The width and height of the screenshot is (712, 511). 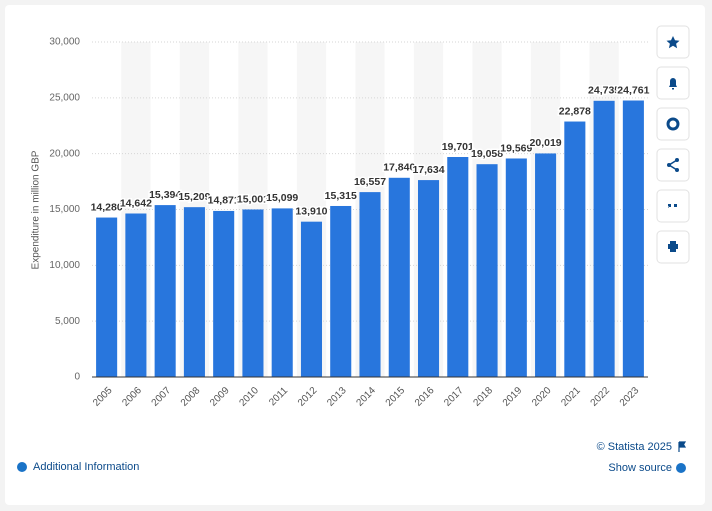 What do you see at coordinates (571, 397) in the screenshot?
I see `x-tick-label: 2021` at bounding box center [571, 397].